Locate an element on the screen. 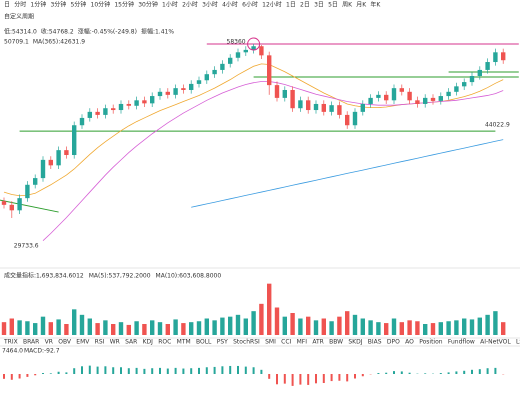 The height and width of the screenshot is (400, 520). label: 周K is located at coordinates (347, 5).